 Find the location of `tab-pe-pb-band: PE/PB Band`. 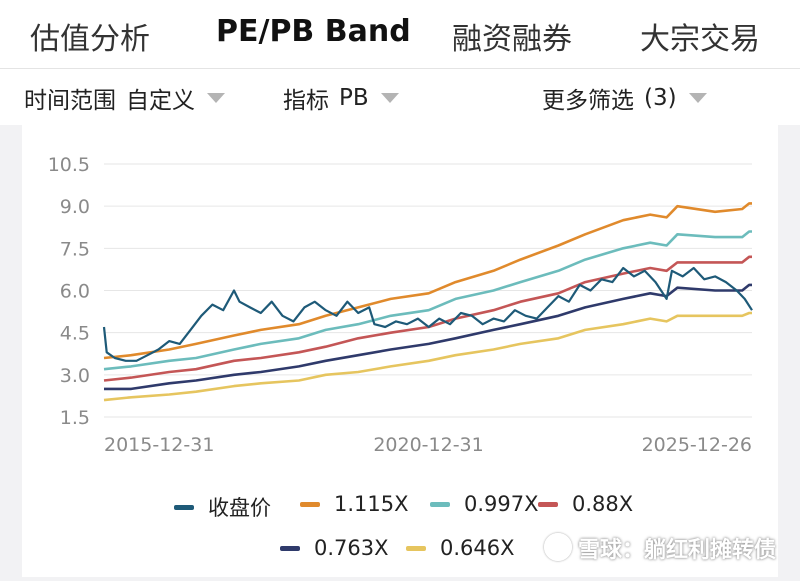

tab-pe-pb-band: PE/PB Band is located at coordinates (313, 31).